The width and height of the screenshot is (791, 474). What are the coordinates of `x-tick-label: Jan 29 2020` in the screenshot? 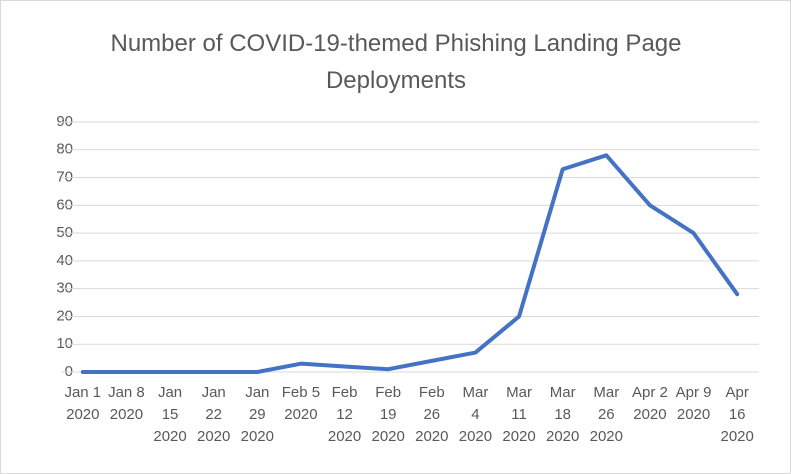 It's located at (257, 414).